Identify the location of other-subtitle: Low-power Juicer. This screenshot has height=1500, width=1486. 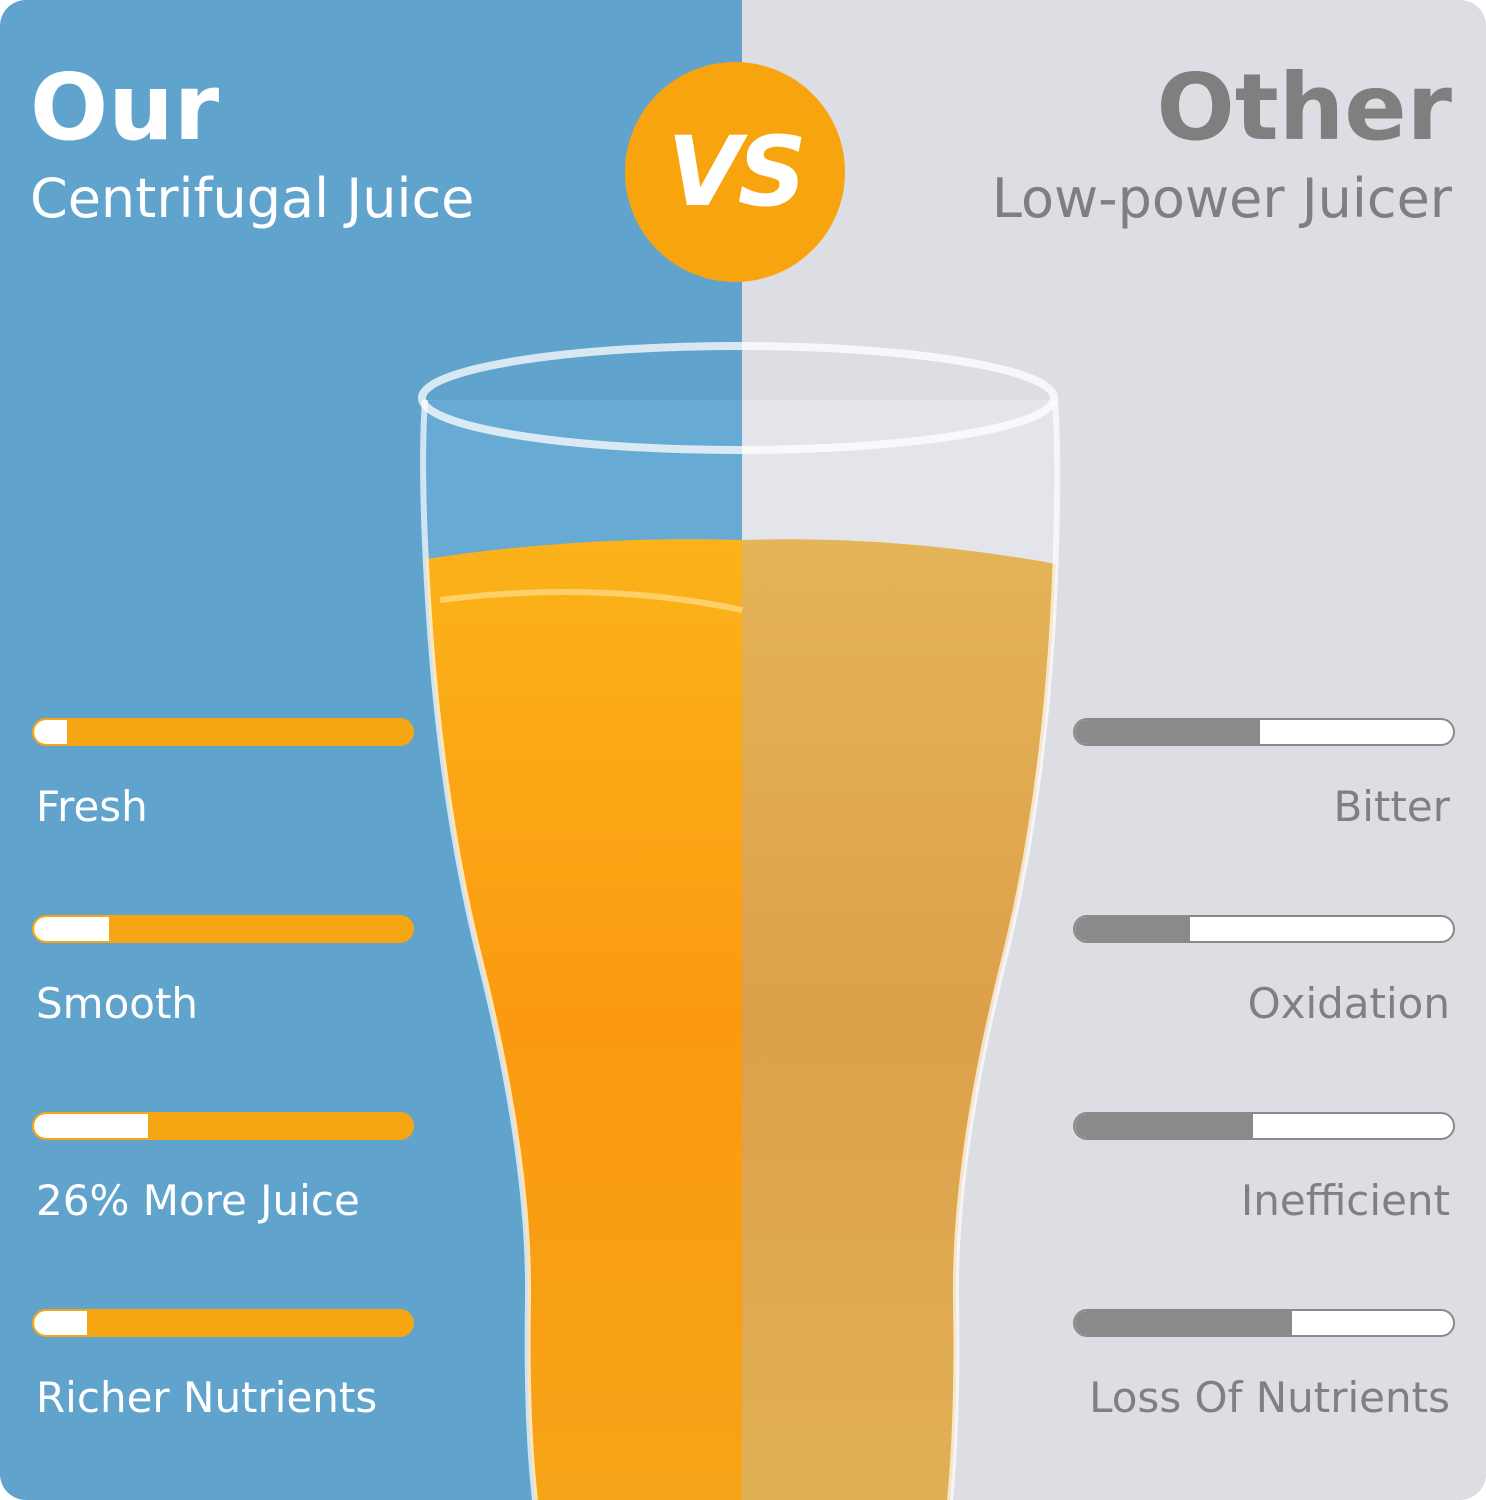
(1221, 198).